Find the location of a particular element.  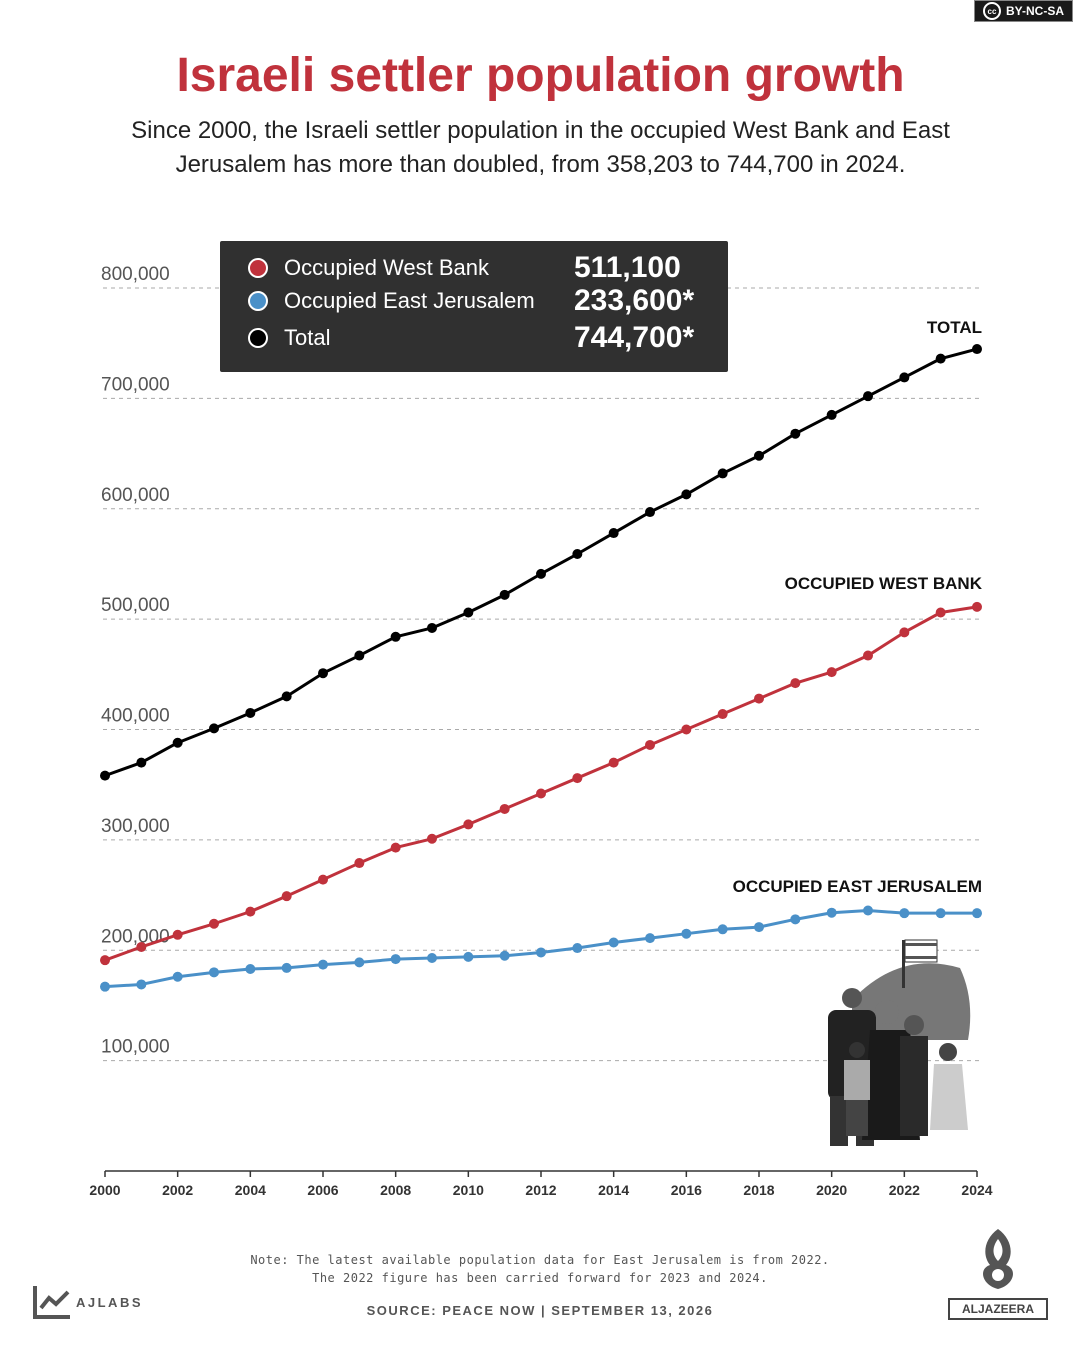

trend-line-icon is located at coordinates (51, 1302).